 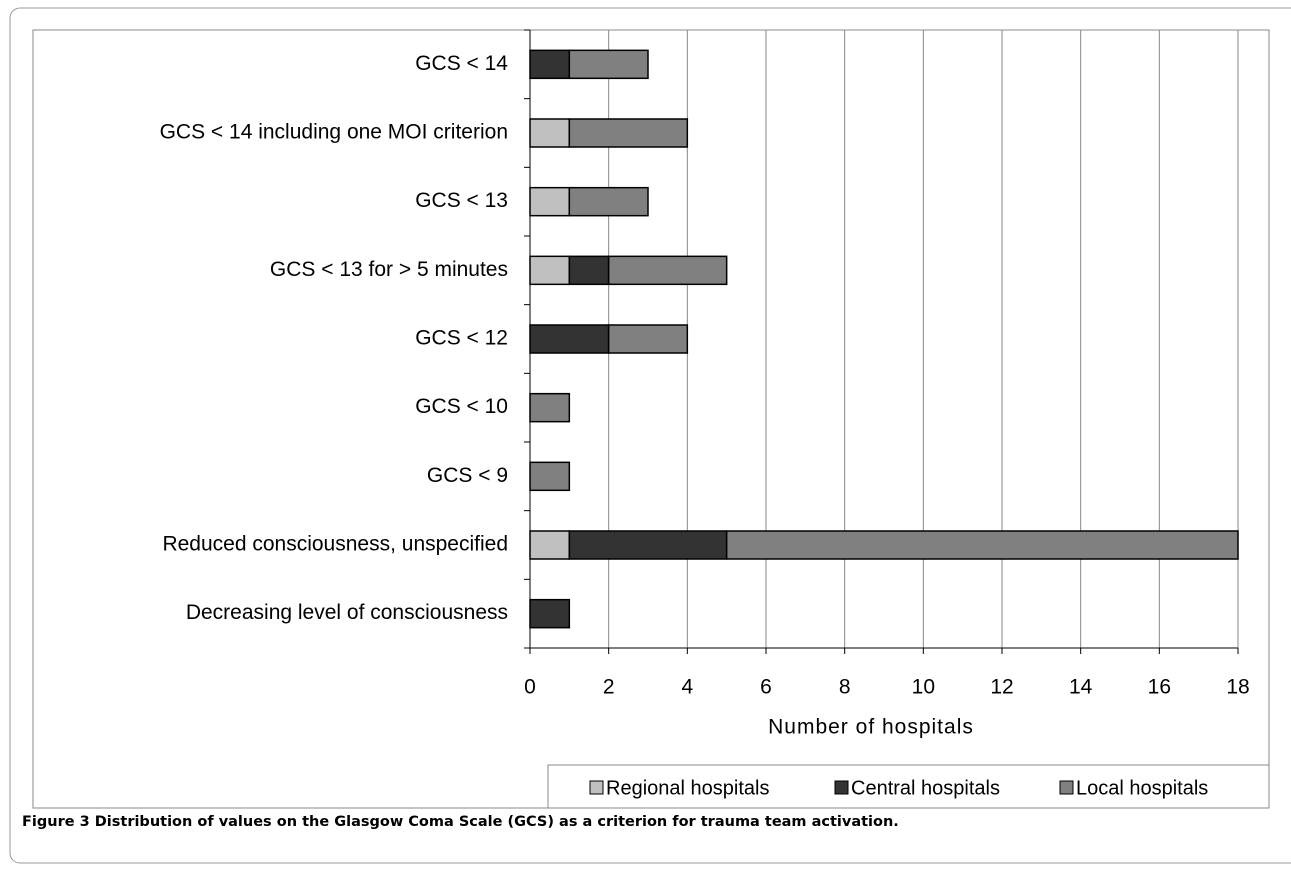 I want to click on x-tick-label: 6, so click(x=766, y=687).